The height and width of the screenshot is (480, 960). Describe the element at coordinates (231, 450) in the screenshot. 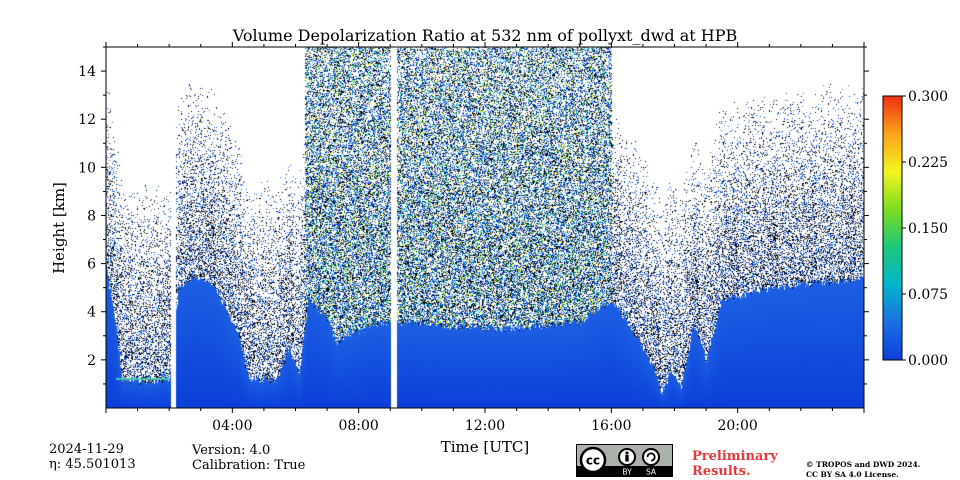

I see `footer-version: Version: 4.0` at that location.